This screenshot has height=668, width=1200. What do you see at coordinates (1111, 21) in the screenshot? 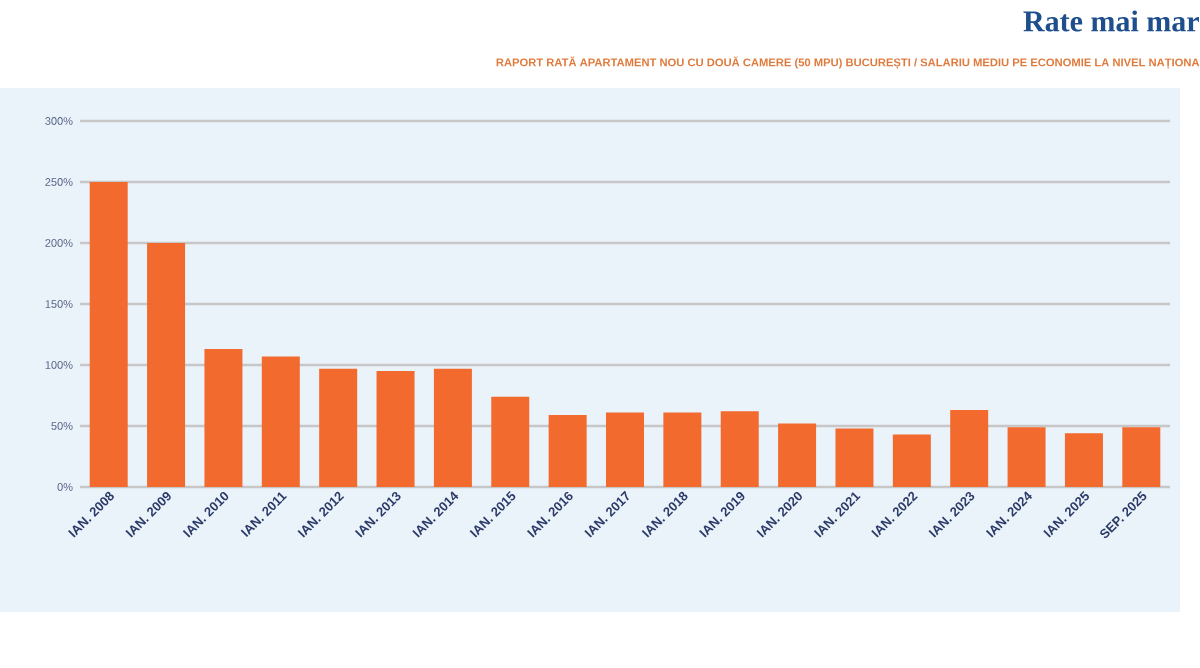
I see `chart-title: Rate mai mar` at bounding box center [1111, 21].